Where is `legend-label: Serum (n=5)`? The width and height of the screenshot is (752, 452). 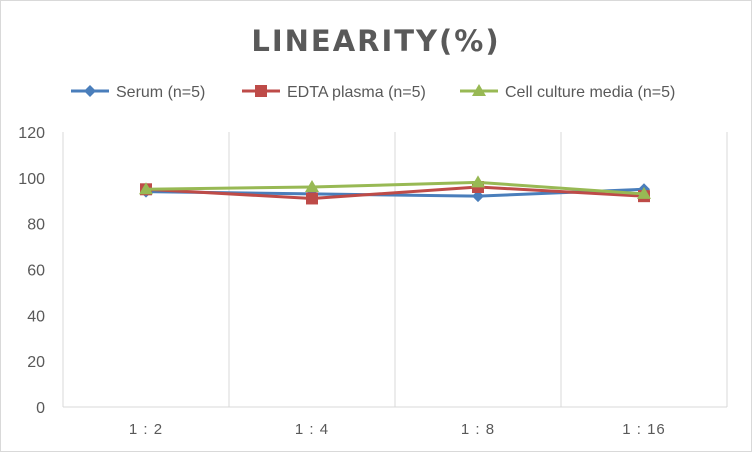 legend-label: Serum (n=5) is located at coordinates (160, 92).